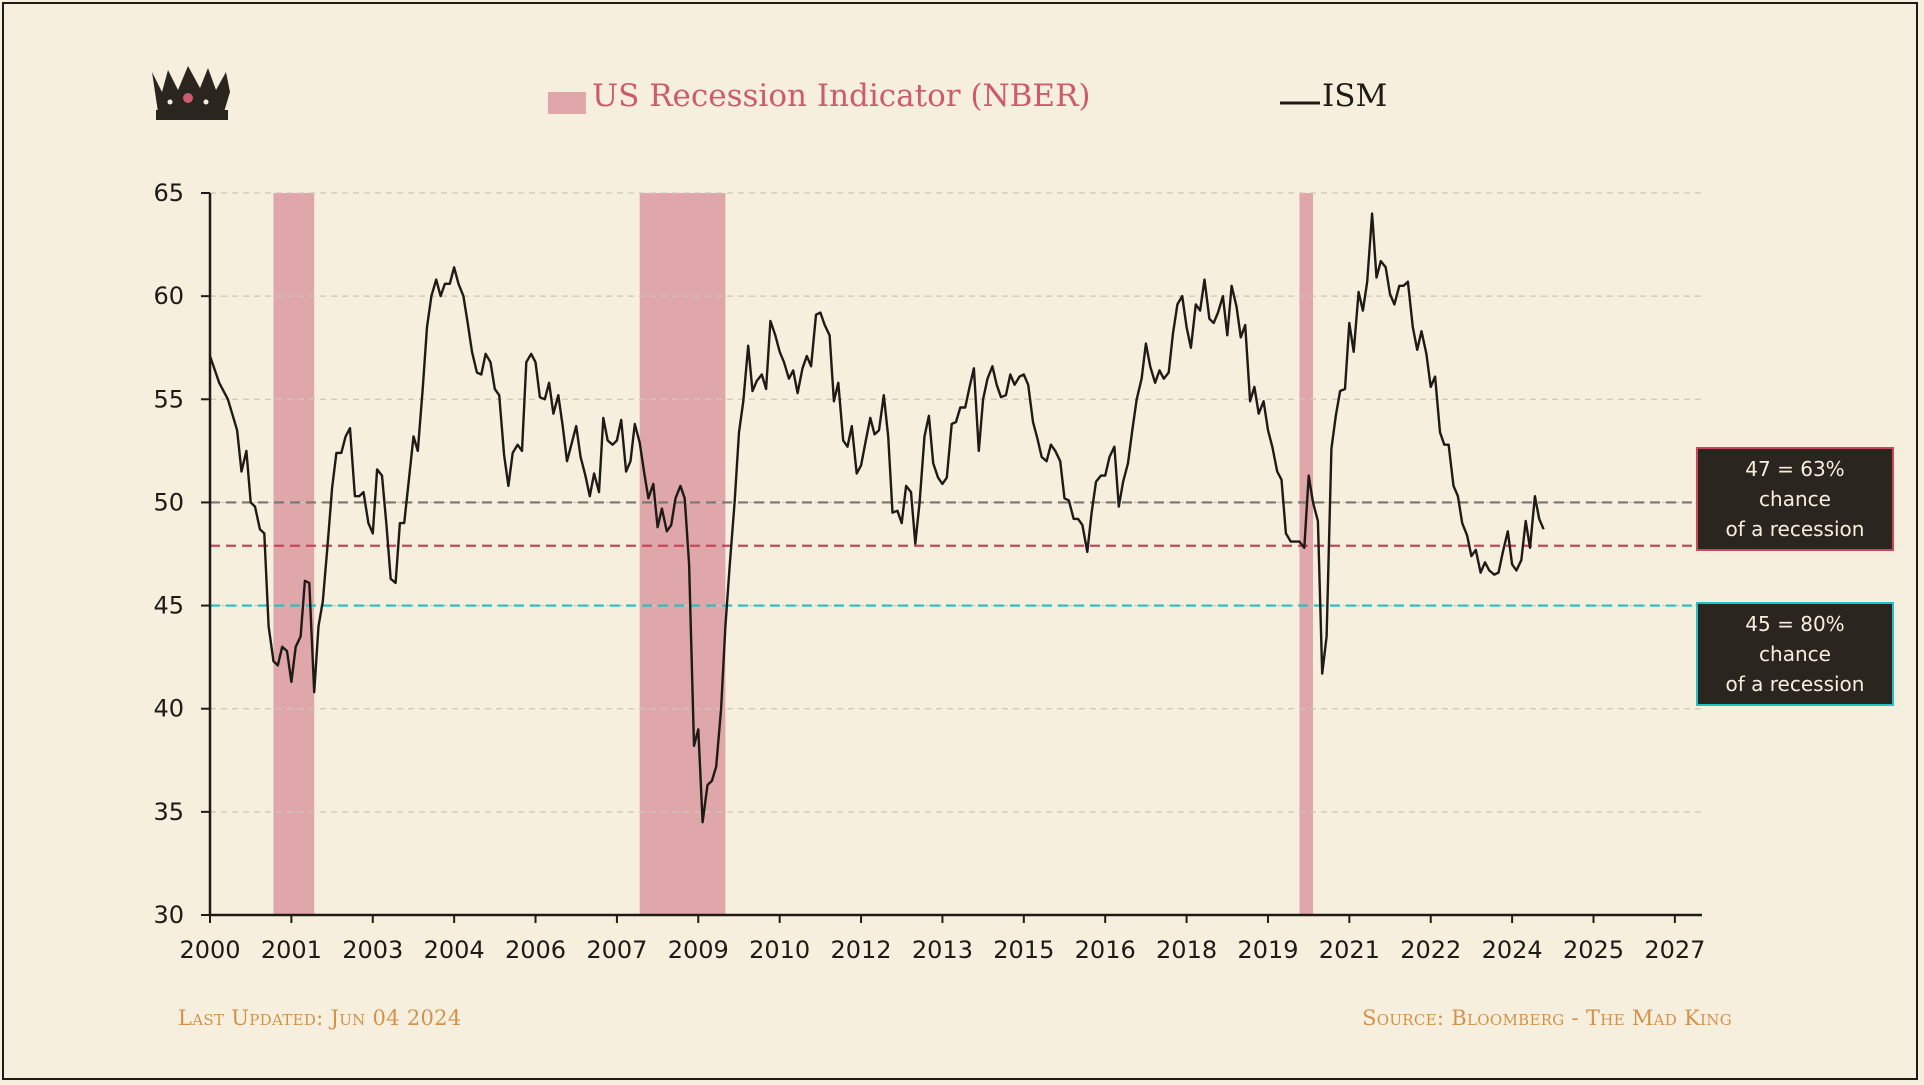 This screenshot has height=1085, width=1924. I want to click on y-tick-label-50: 50, so click(168, 502).